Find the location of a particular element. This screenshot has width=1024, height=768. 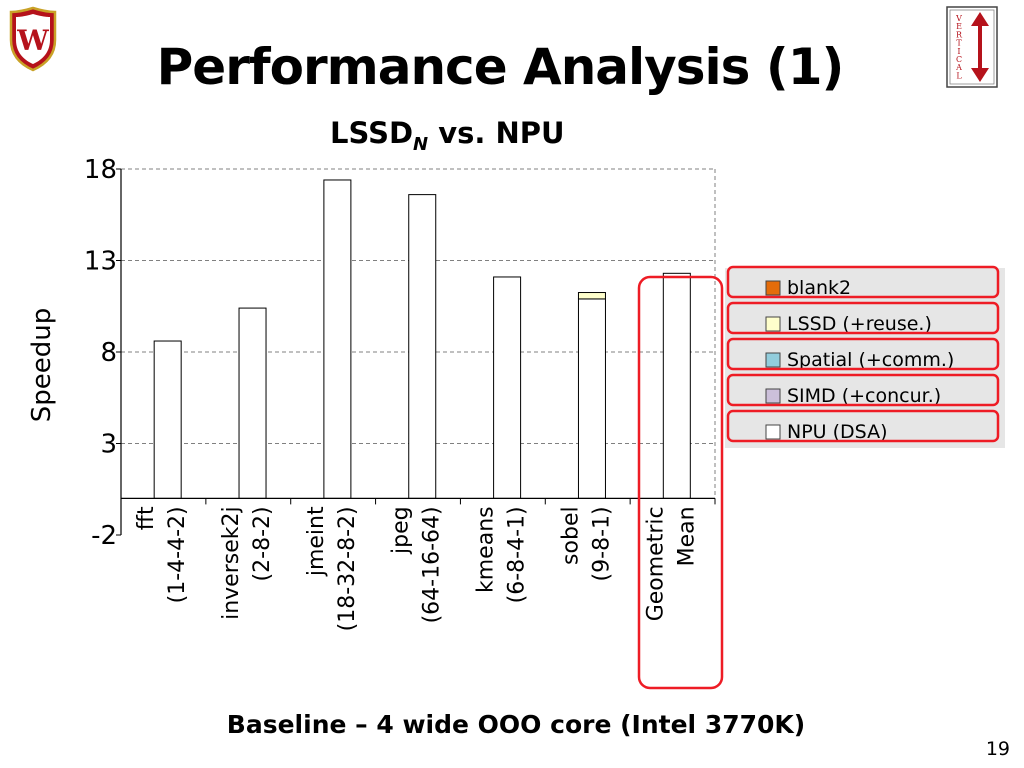

x-label-line: inversek2j is located at coordinates (231, 563).